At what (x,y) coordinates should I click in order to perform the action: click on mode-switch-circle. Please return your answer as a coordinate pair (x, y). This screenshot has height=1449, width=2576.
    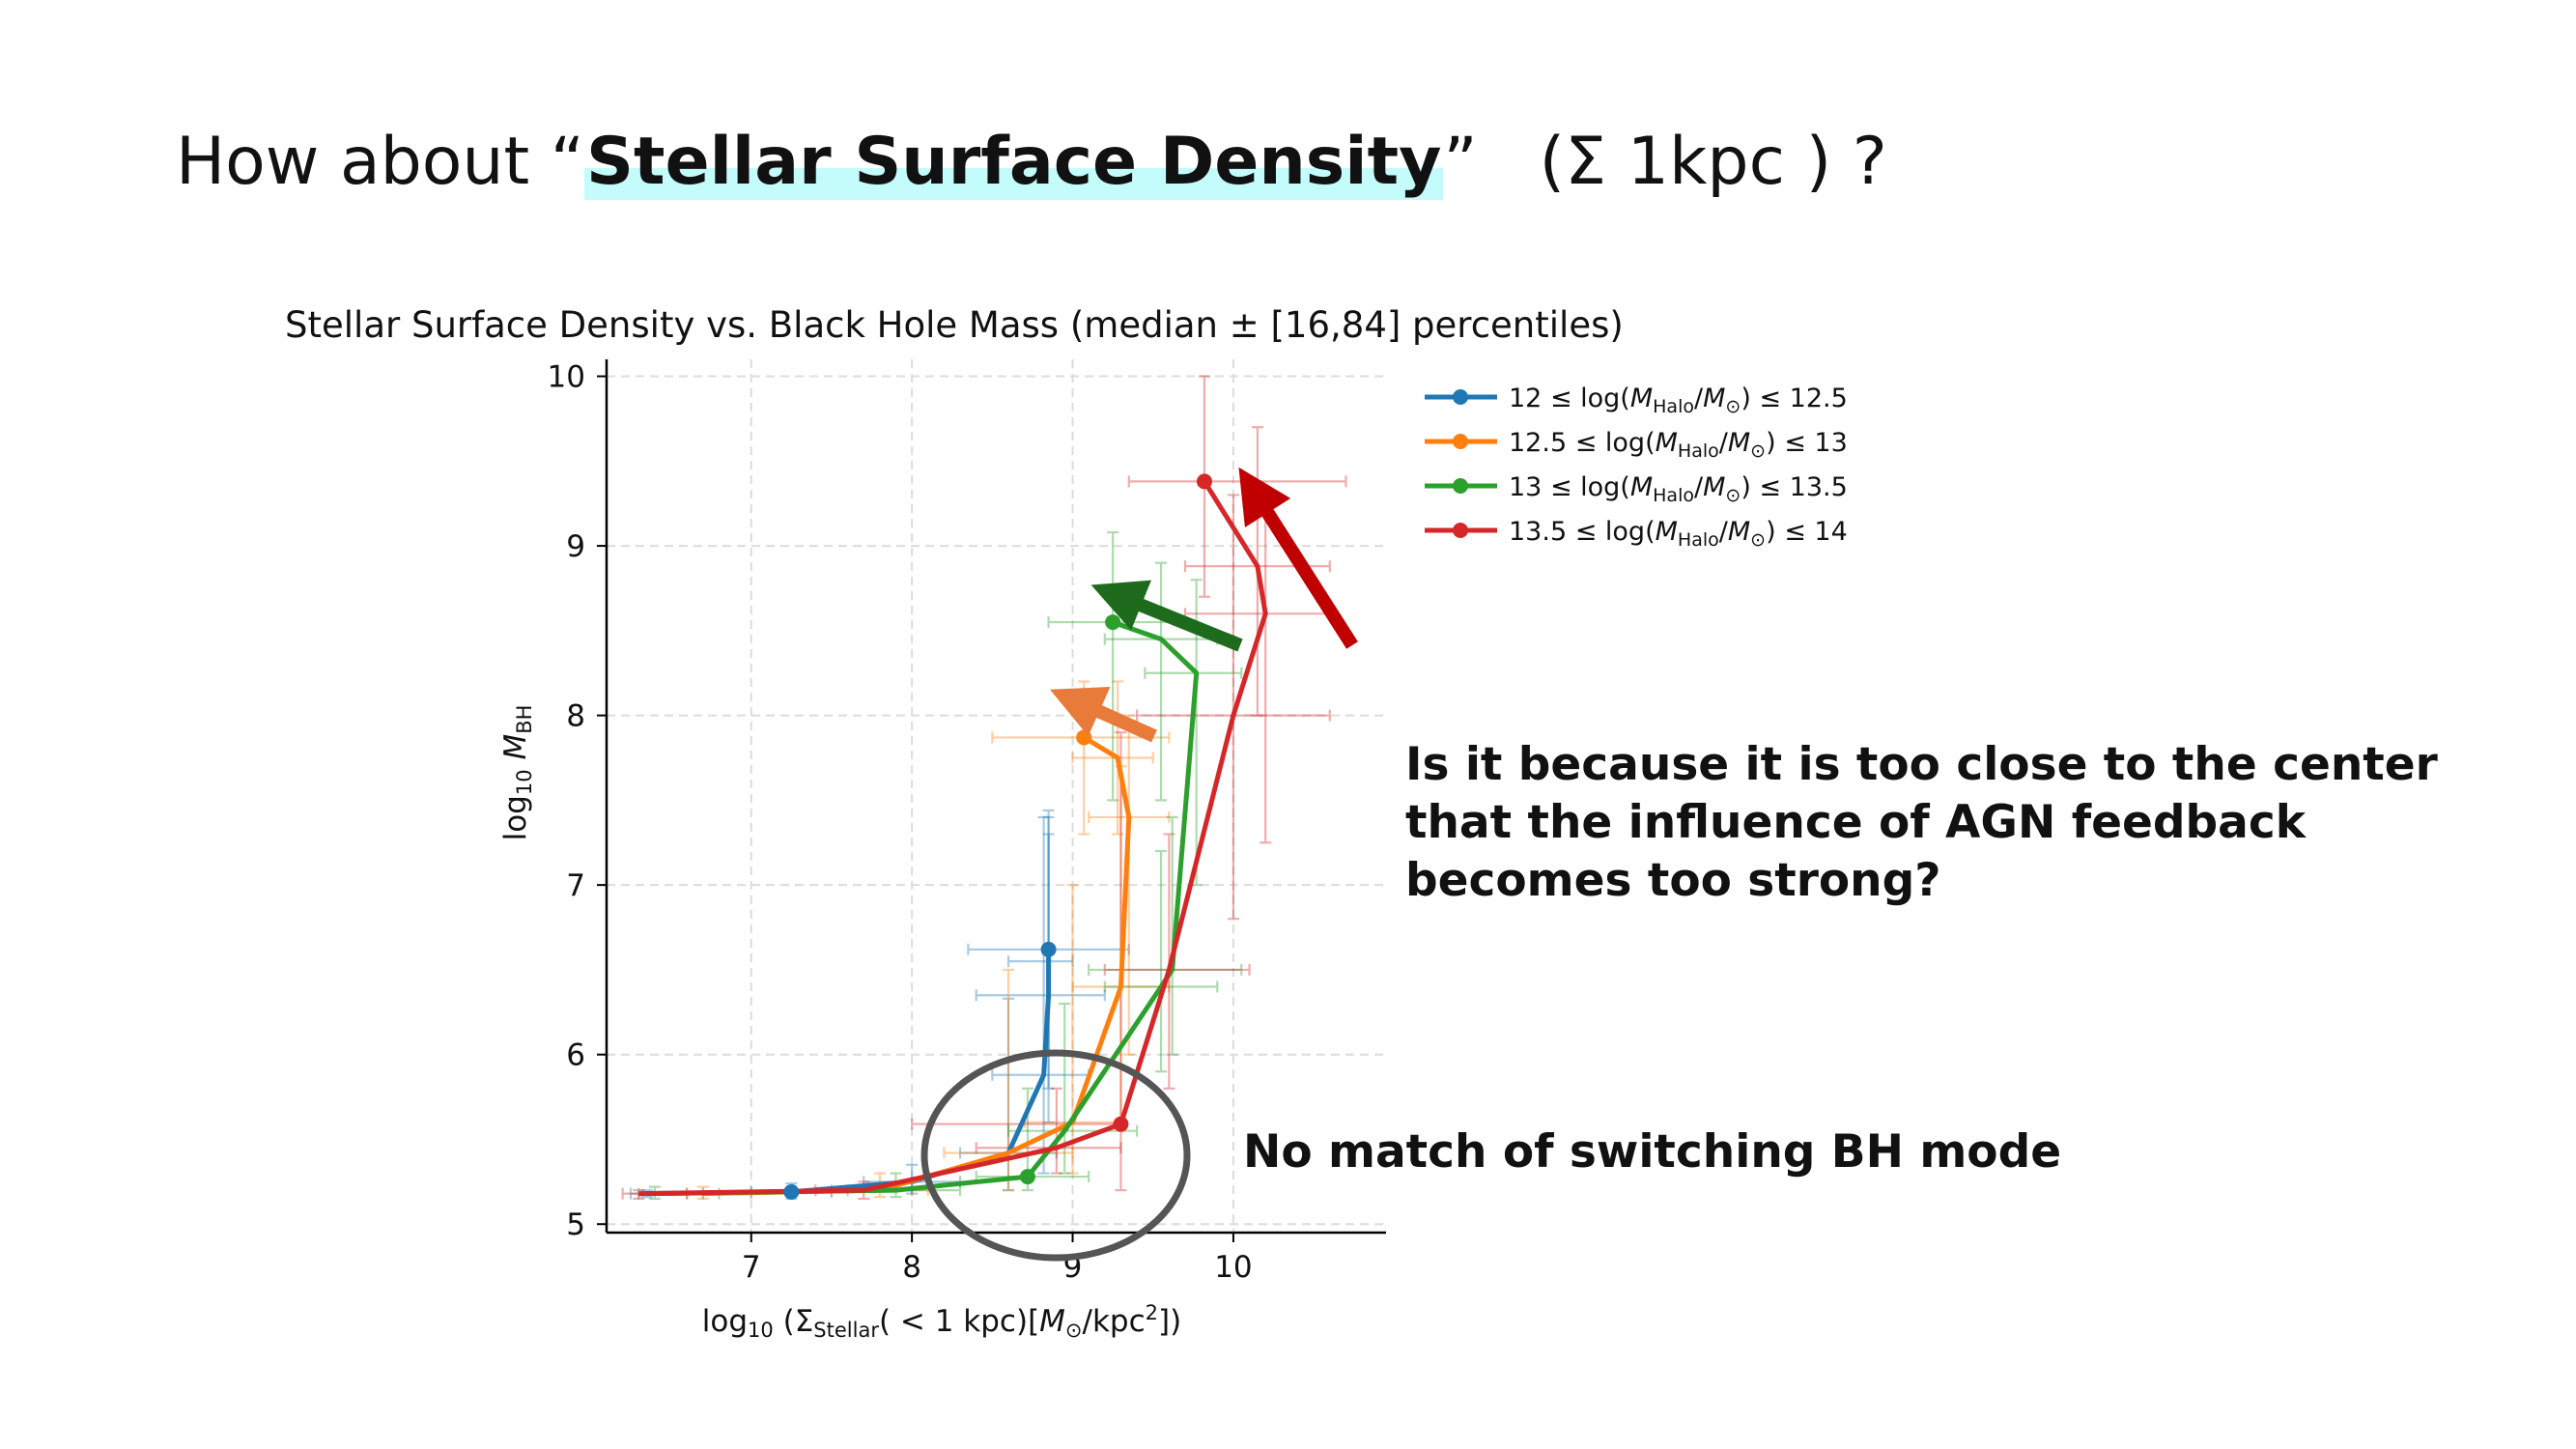
    Looking at the image, I should click on (1055, 1155).